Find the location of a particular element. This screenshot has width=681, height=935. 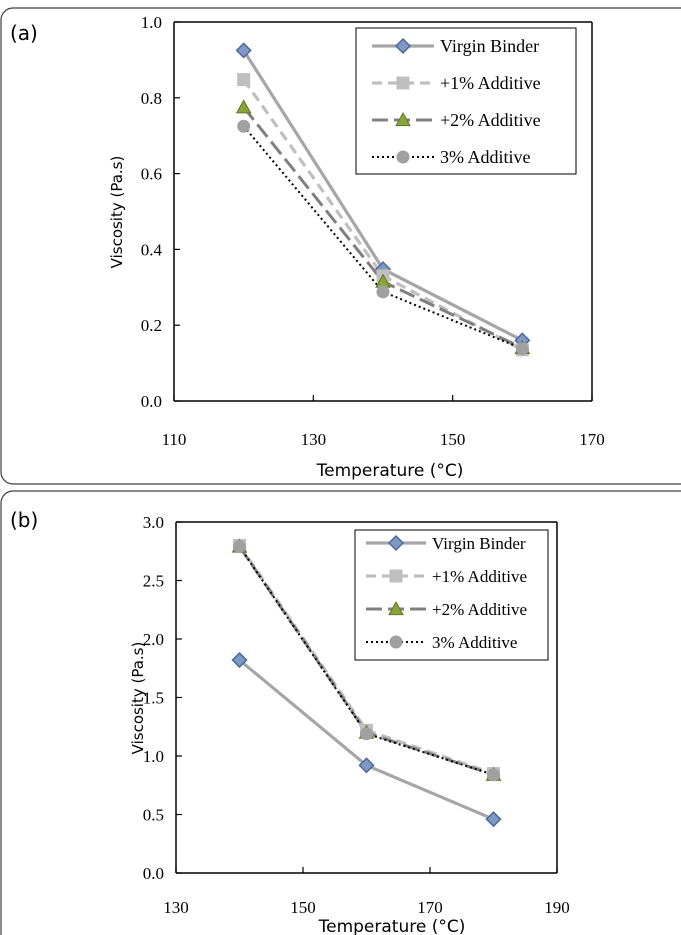

panel-a-series is located at coordinates (383, 199).